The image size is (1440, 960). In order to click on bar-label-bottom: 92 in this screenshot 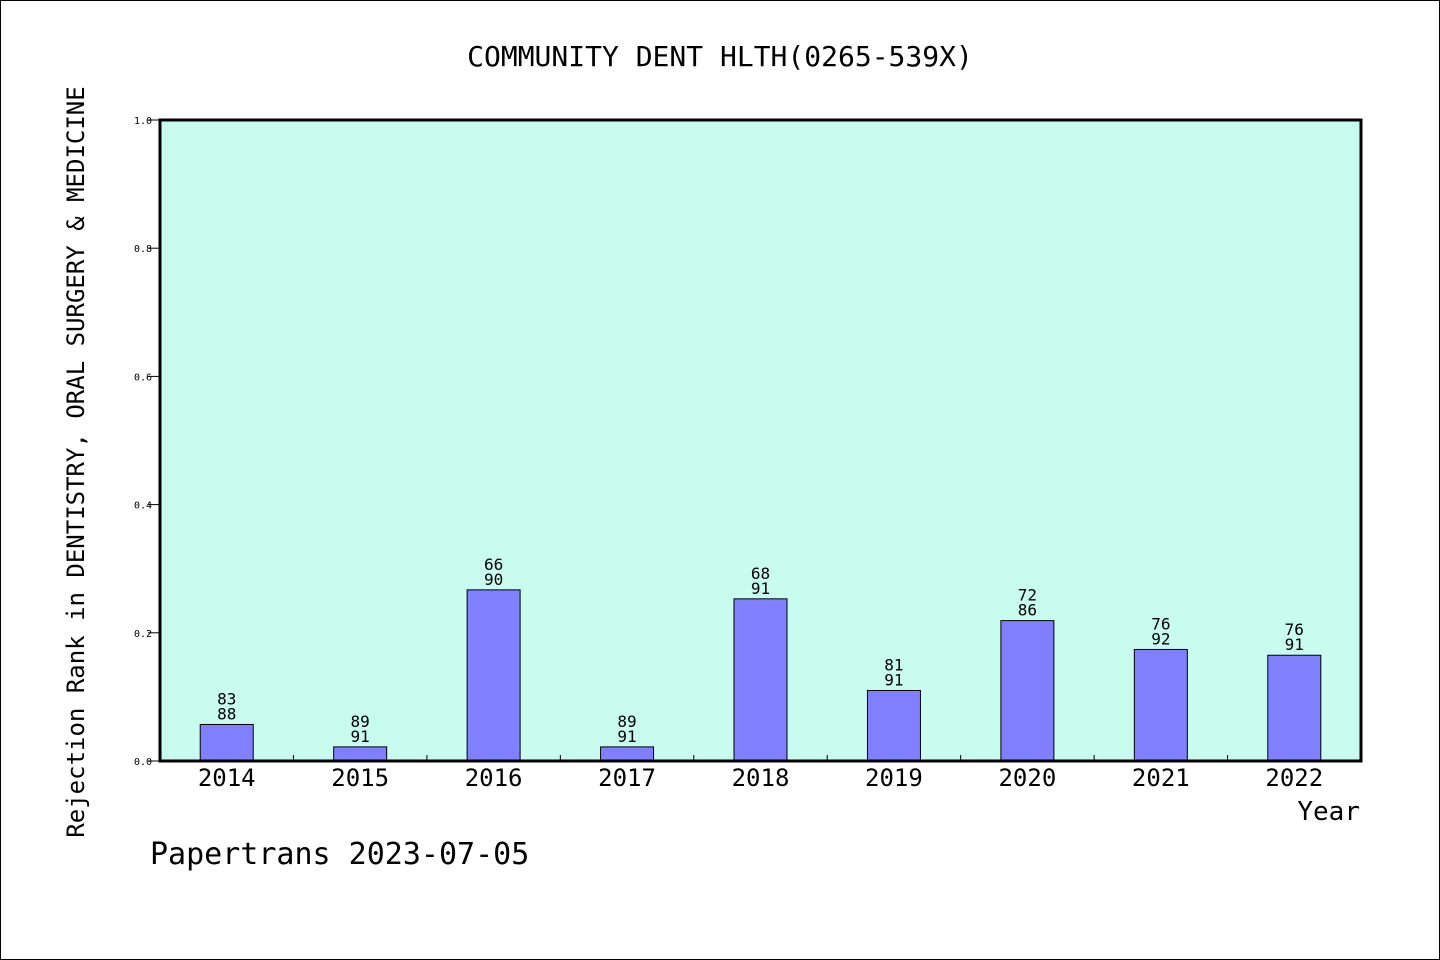, I will do `click(1160, 638)`.